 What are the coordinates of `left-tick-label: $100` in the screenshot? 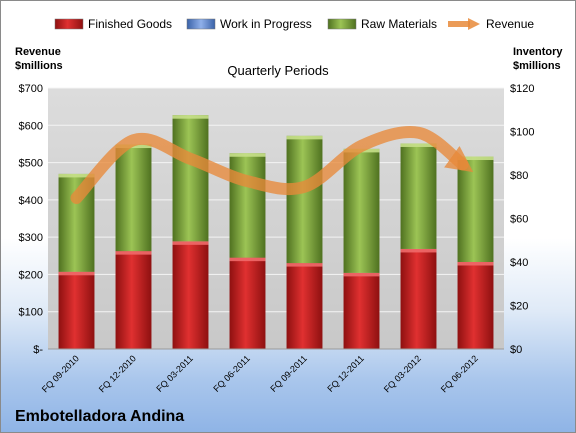 It's located at (31, 313).